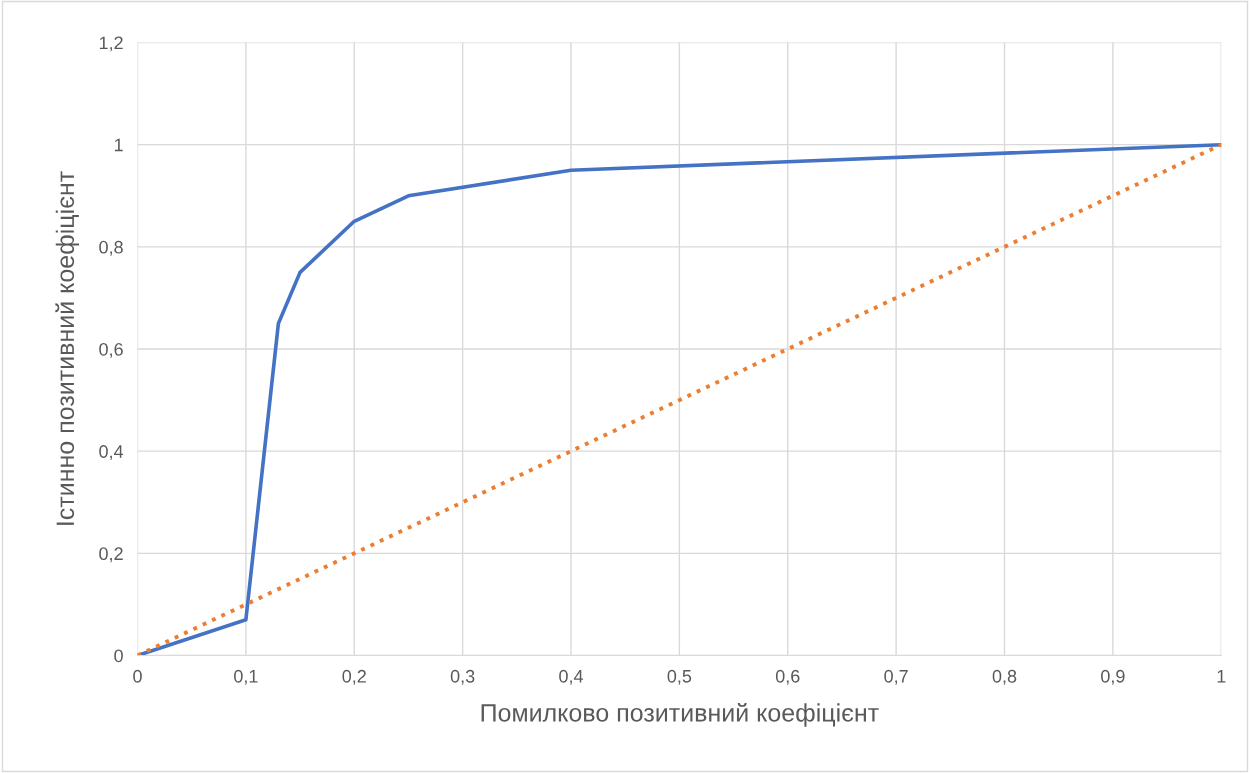  What do you see at coordinates (571, 677) in the screenshot?
I see `x-tick-label: 0,4` at bounding box center [571, 677].